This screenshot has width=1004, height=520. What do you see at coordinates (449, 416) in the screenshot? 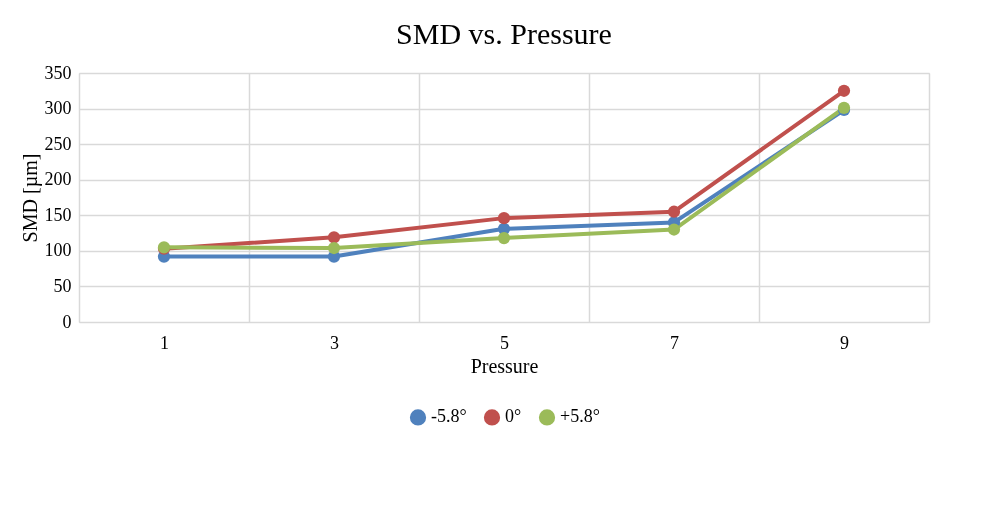
I see `legend-label: -5.8°` at bounding box center [449, 416].